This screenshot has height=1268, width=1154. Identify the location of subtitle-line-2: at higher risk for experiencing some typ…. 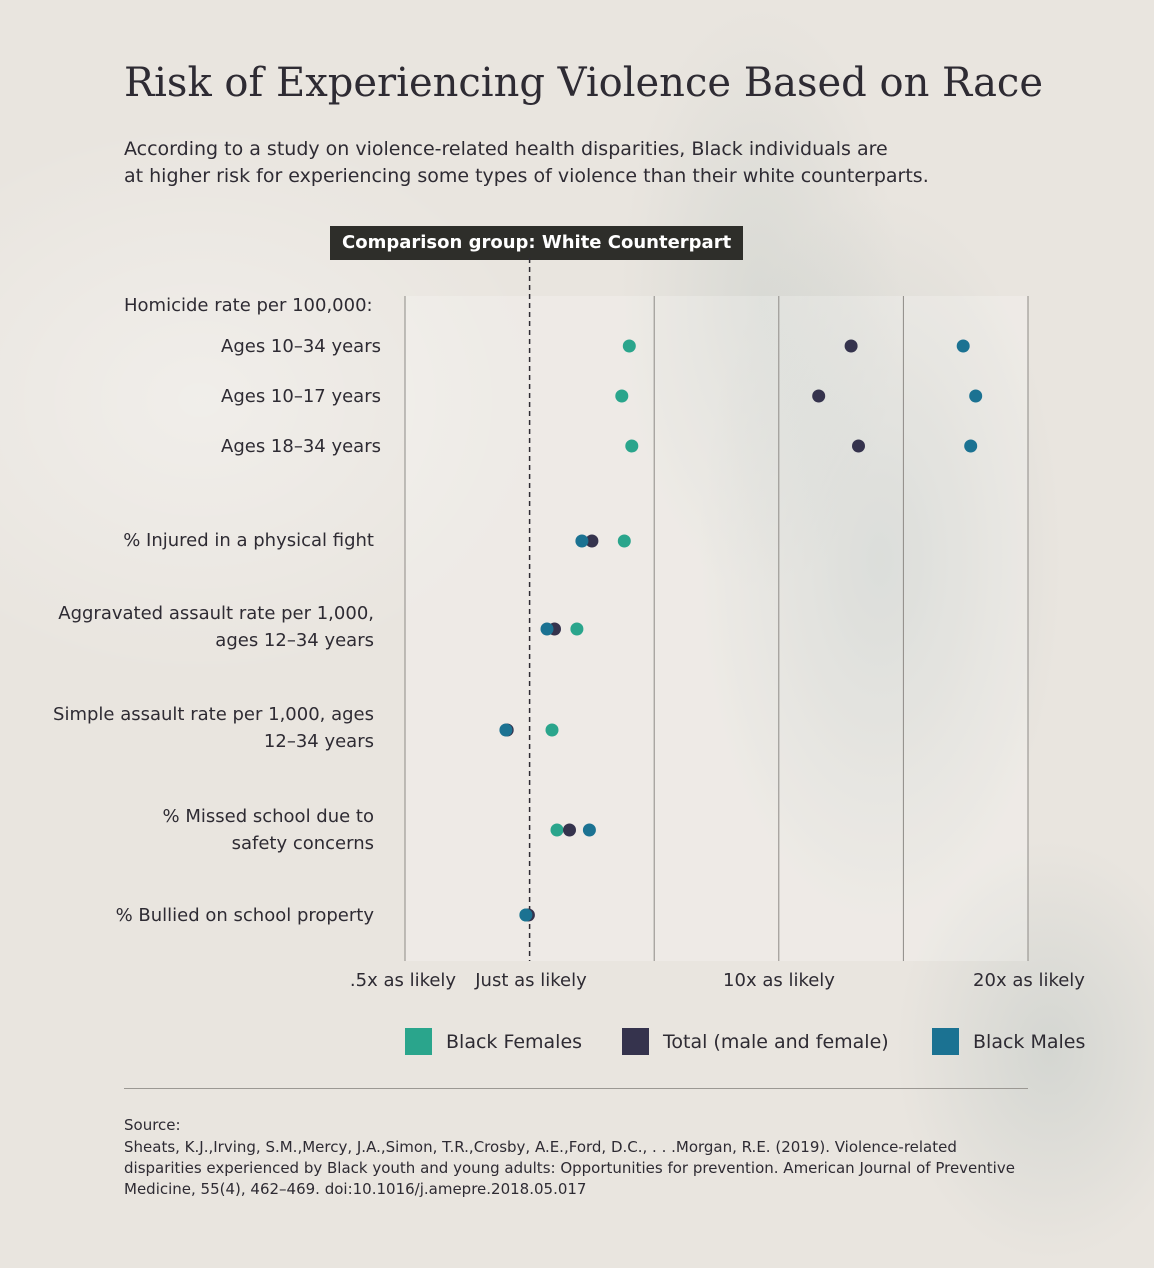
(526, 176).